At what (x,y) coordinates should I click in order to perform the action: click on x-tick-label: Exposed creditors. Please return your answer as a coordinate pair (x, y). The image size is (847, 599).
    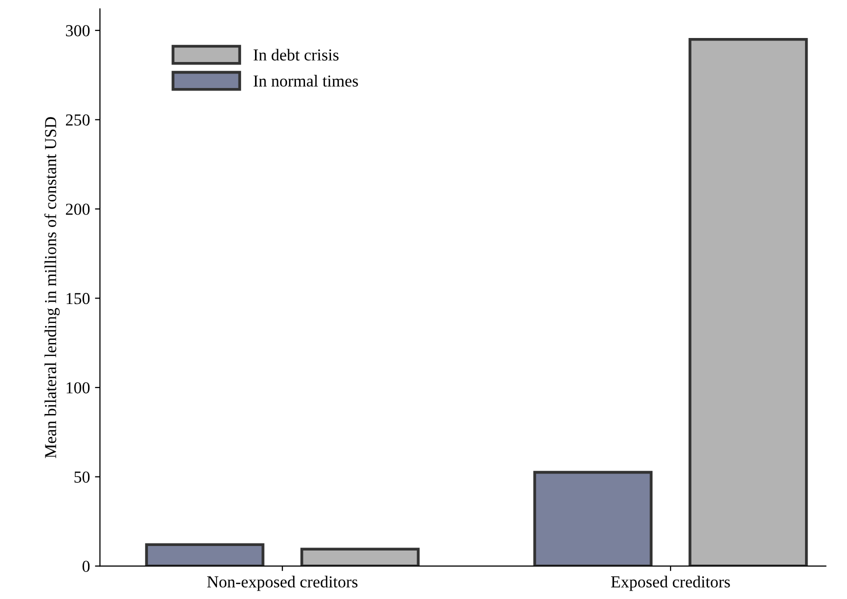
    Looking at the image, I should click on (670, 583).